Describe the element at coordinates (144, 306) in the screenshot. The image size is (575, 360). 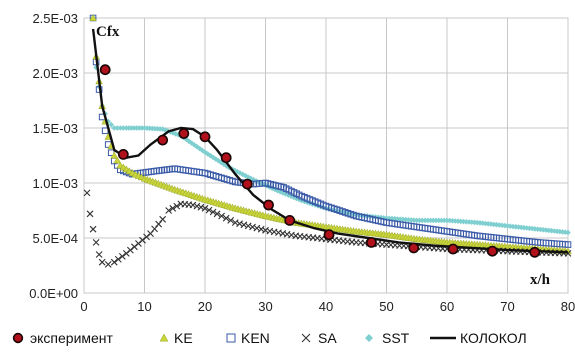
I see `x-tick-label: 10` at that location.